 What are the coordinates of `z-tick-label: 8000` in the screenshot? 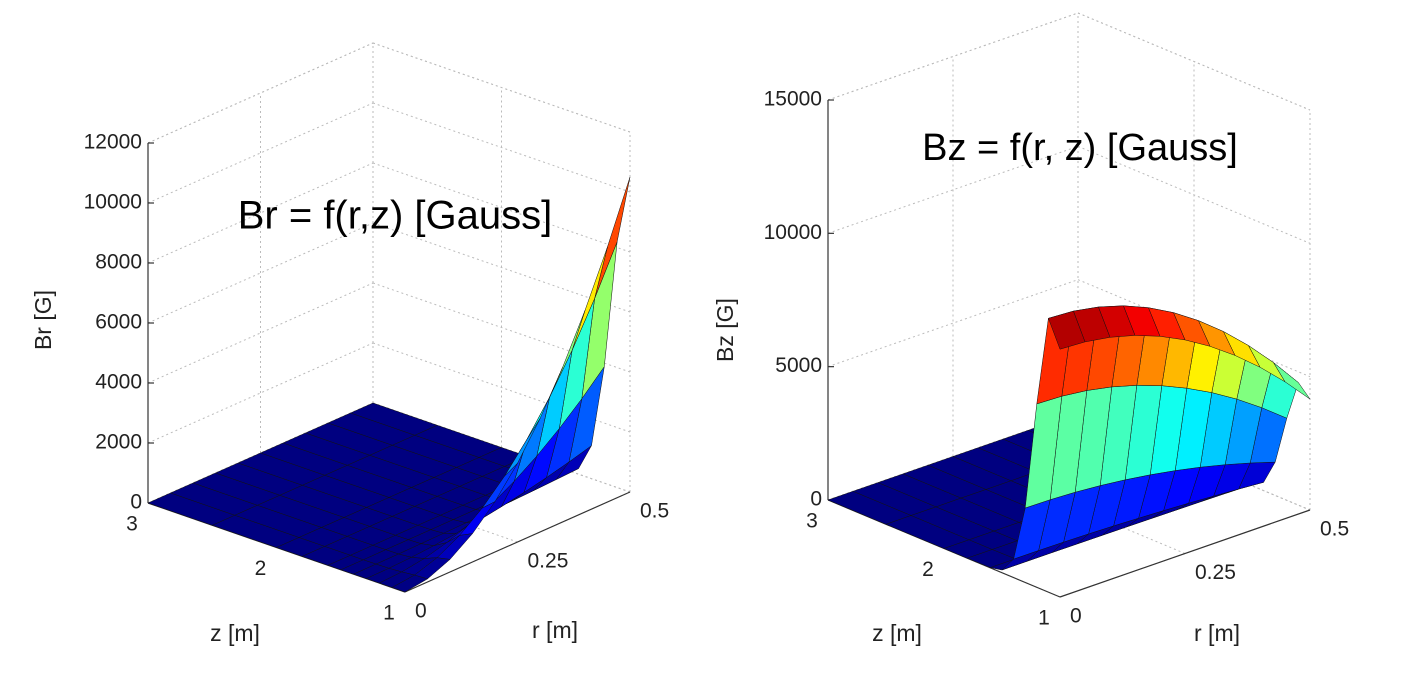 It's located at (118, 262).